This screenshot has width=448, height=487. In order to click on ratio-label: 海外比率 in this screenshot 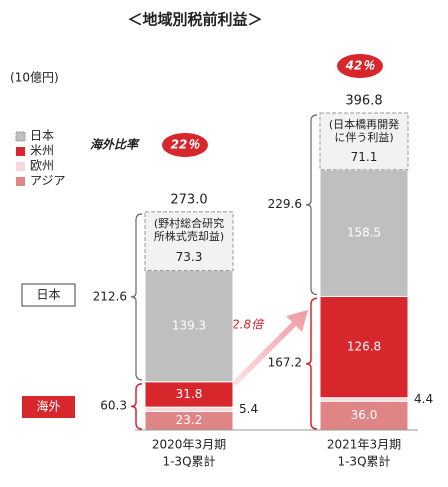, I will do `click(115, 145)`.